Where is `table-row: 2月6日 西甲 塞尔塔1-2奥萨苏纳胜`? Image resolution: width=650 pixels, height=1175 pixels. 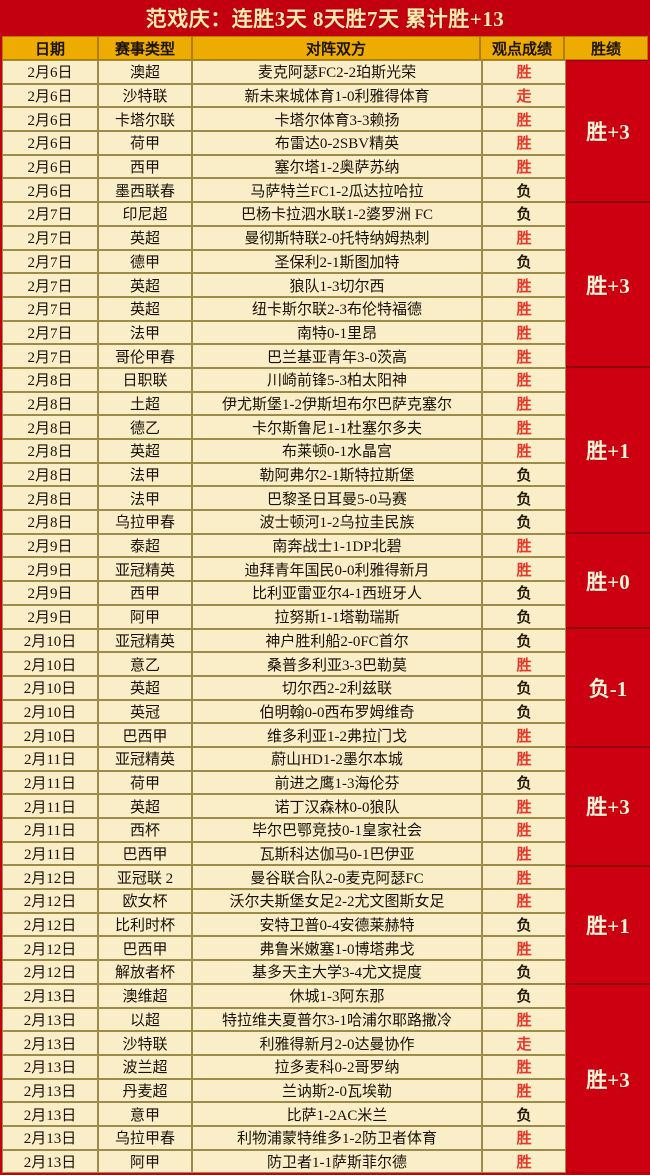 table-row: 2月6日 西甲 塞尔塔1-2奥萨苏纳胜 is located at coordinates (284, 166).